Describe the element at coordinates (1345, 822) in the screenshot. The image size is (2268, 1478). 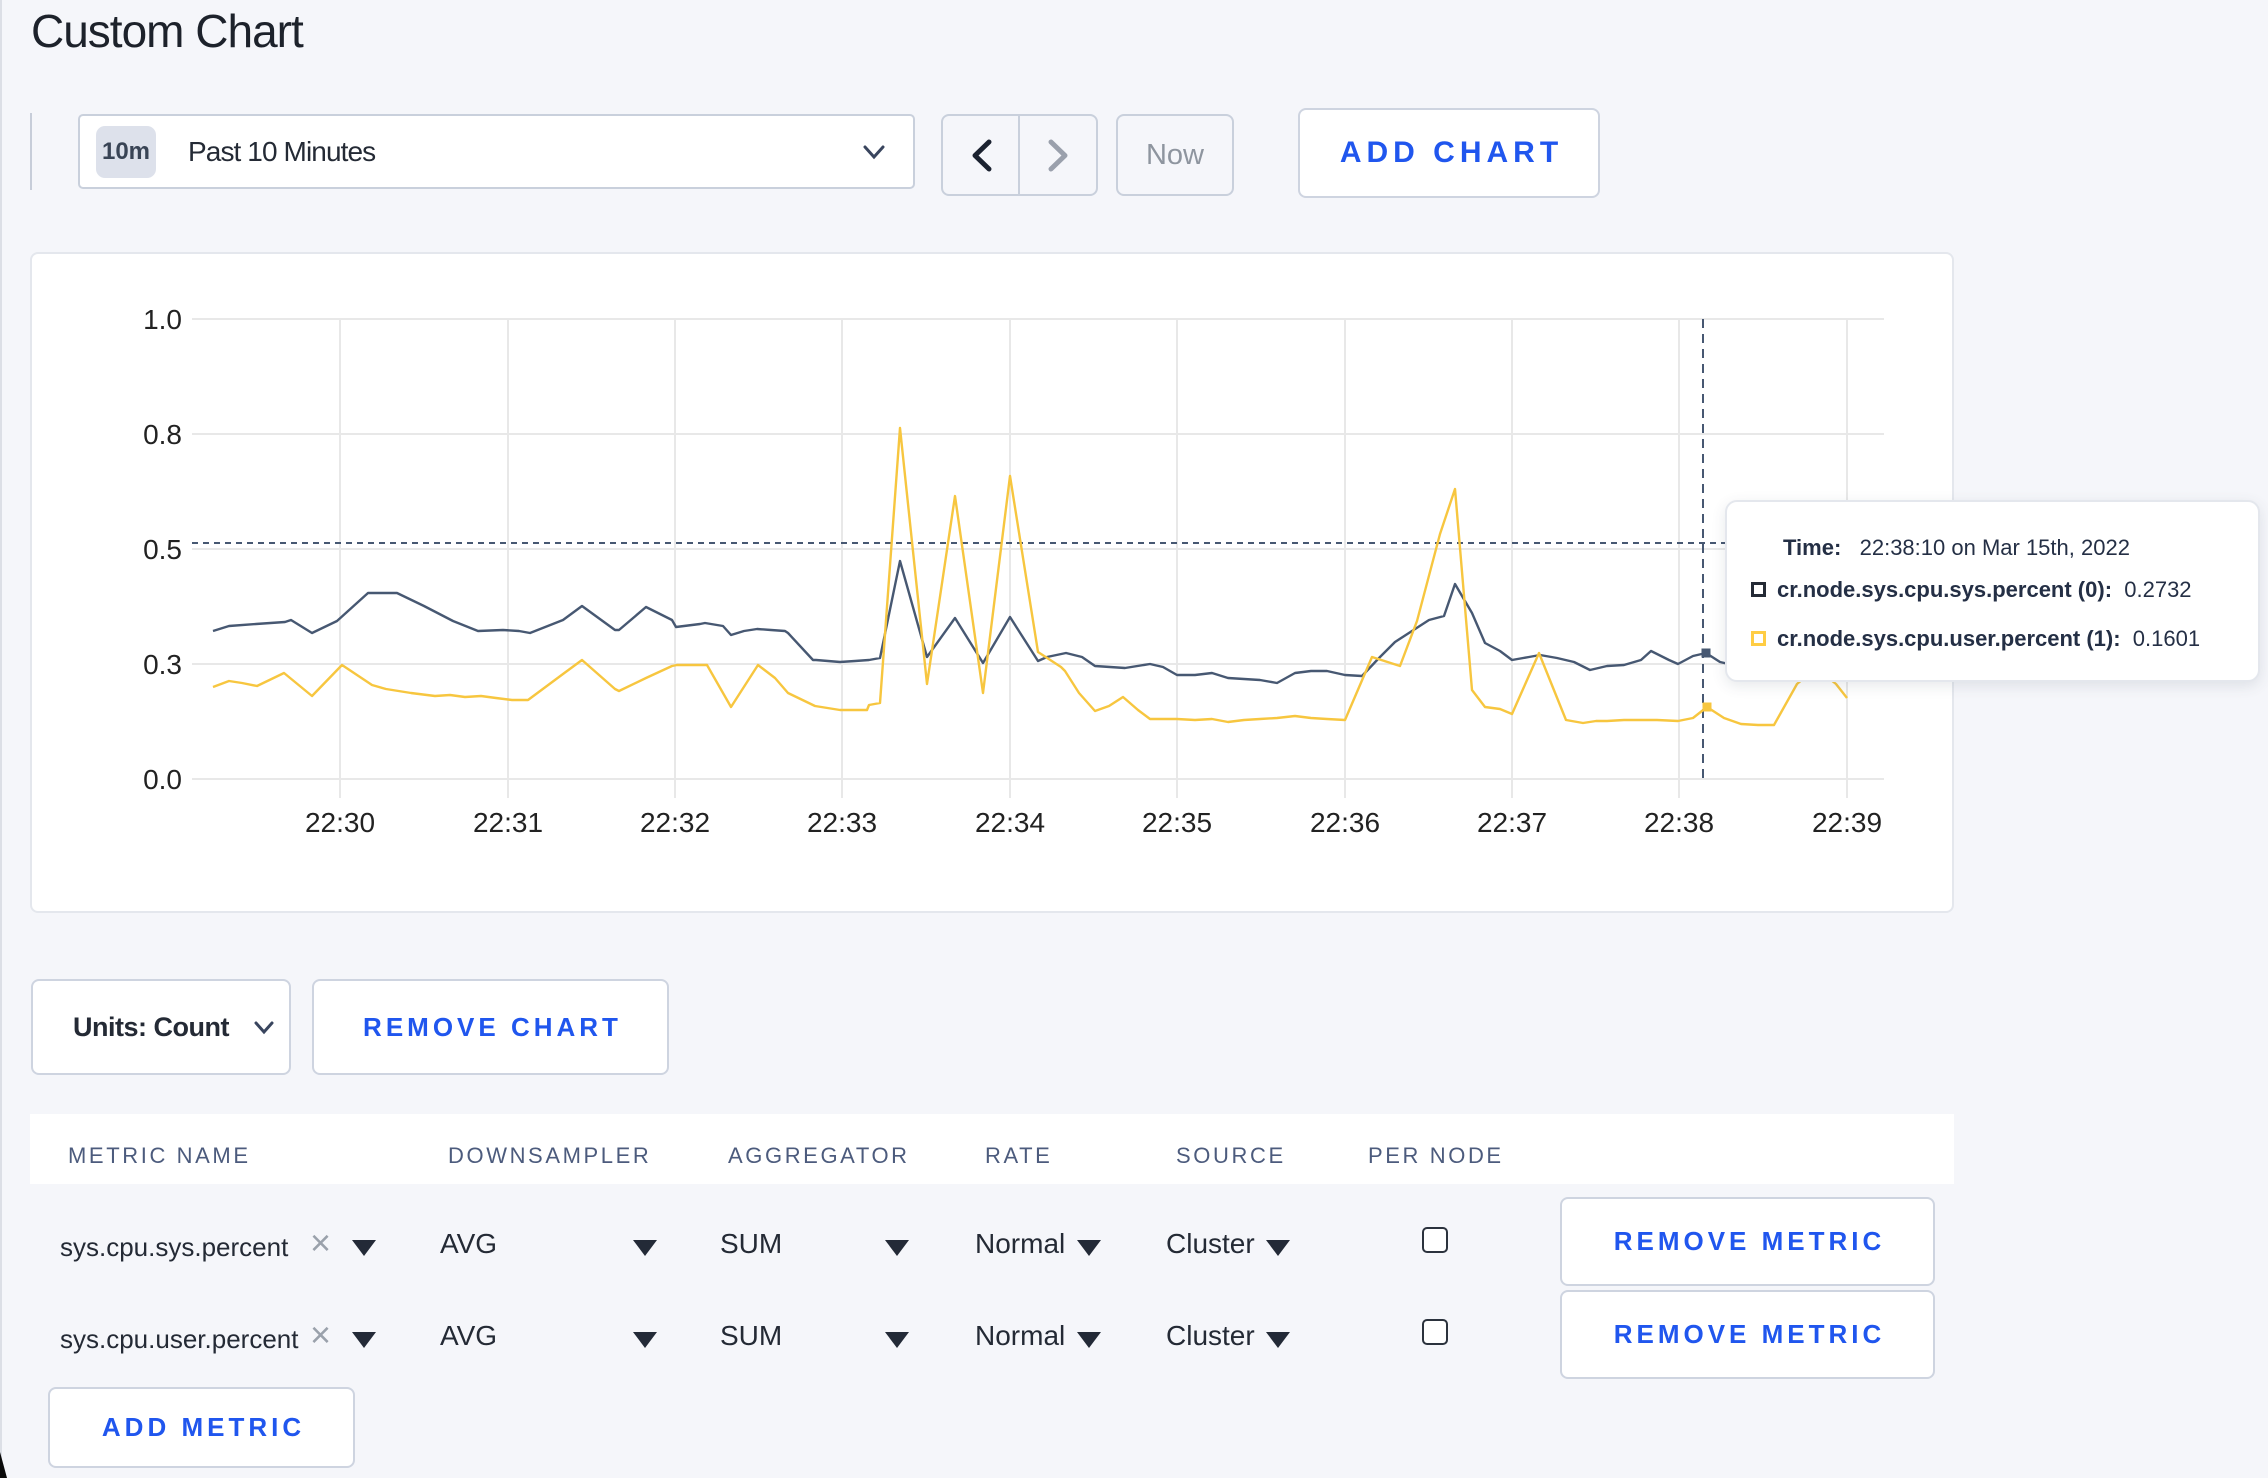
I see `svg-text: 22:36` at that location.